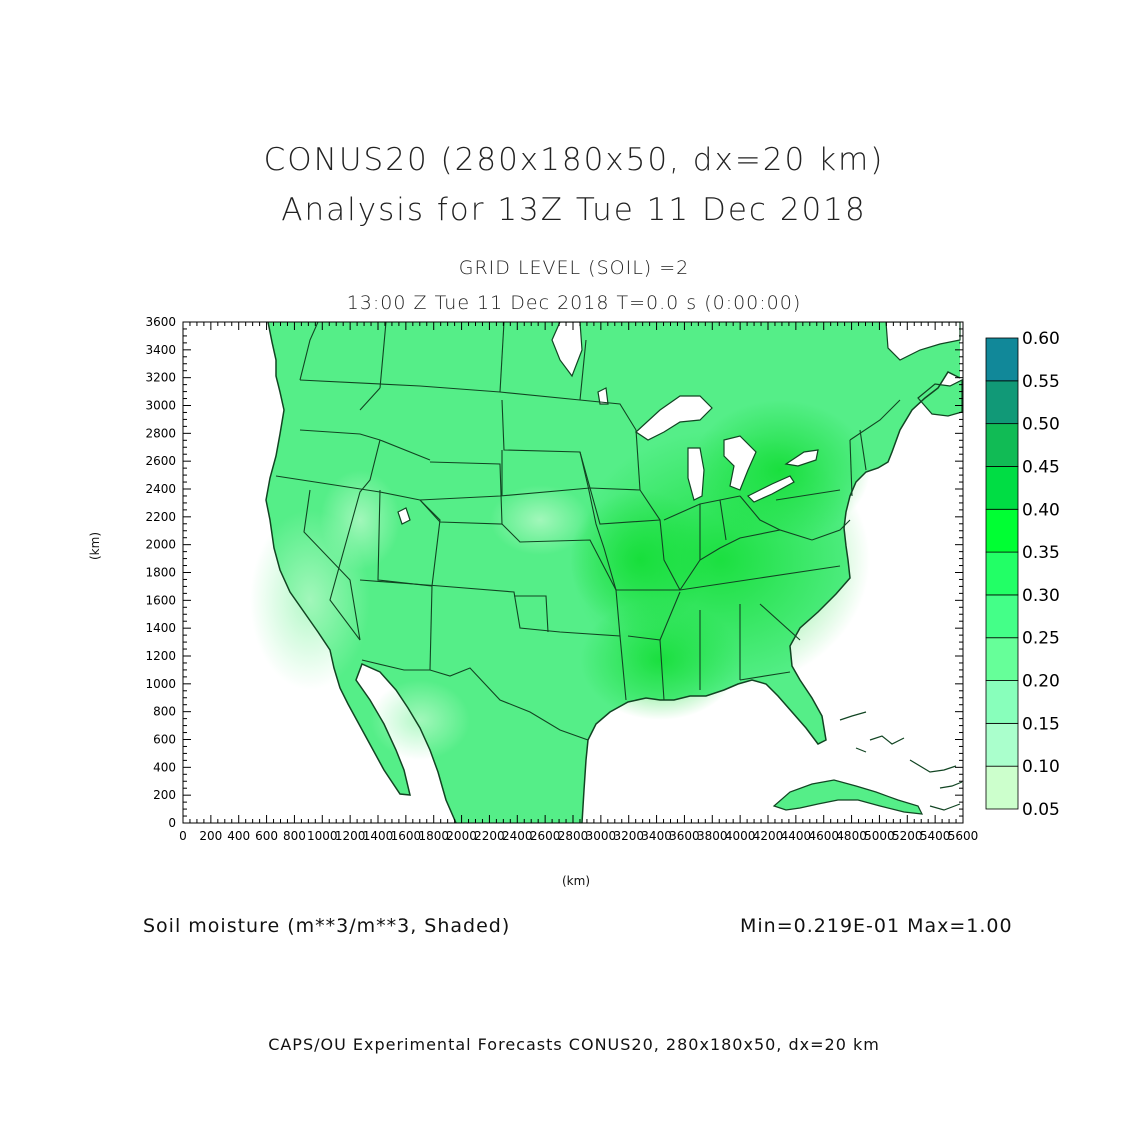  What do you see at coordinates (574, 160) in the screenshot?
I see `title-line-1: CONUS20 (280x180x50, dx=20 km)` at bounding box center [574, 160].